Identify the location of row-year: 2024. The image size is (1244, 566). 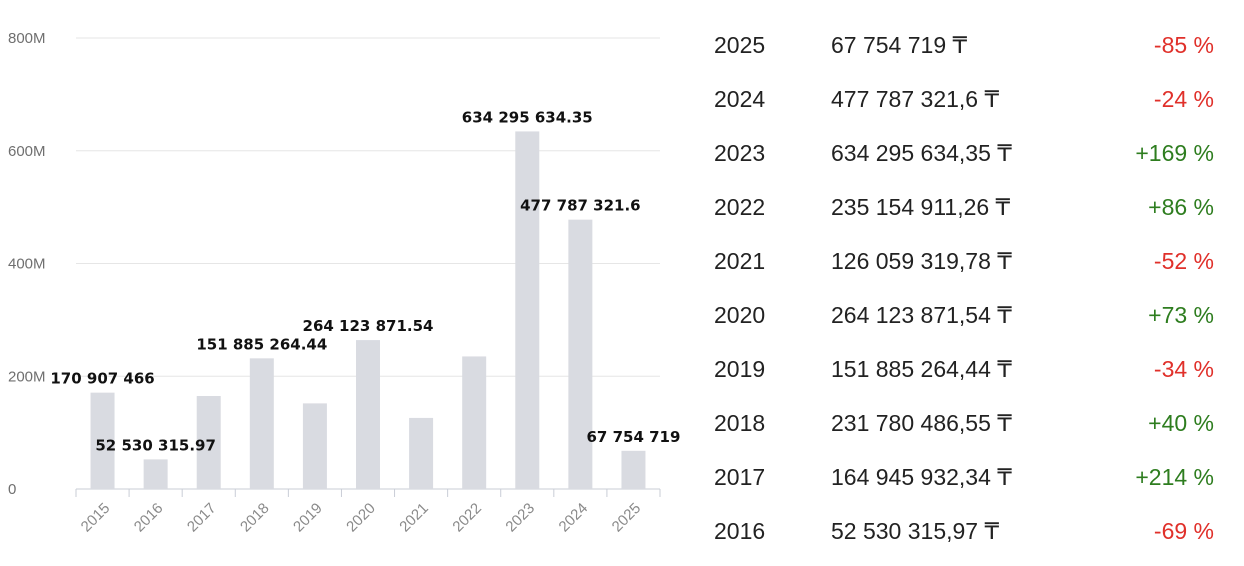
(740, 99).